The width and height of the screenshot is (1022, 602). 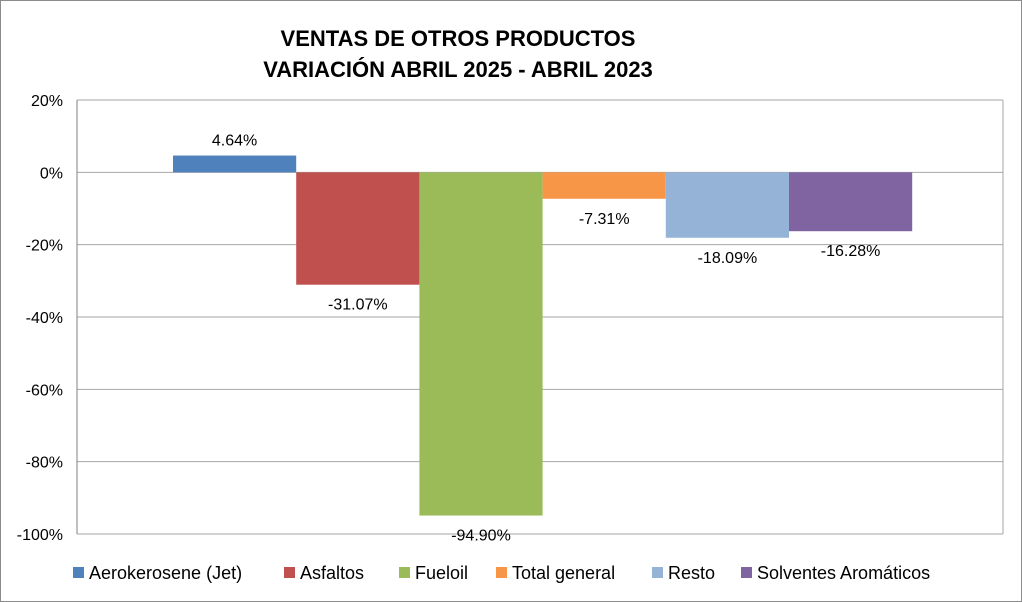 I want to click on data-label: -18.09%, so click(x=728, y=258).